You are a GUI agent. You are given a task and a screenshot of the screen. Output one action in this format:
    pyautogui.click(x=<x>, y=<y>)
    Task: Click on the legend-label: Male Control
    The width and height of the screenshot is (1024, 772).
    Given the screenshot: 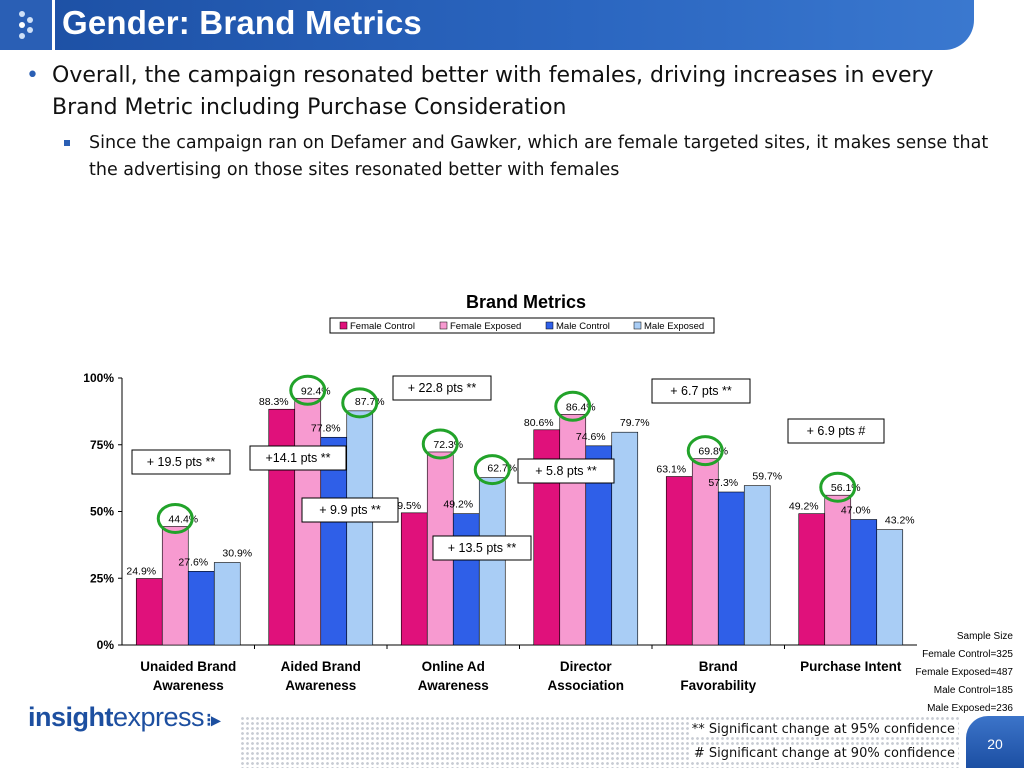 What is the action you would take?
    pyautogui.click(x=583, y=326)
    